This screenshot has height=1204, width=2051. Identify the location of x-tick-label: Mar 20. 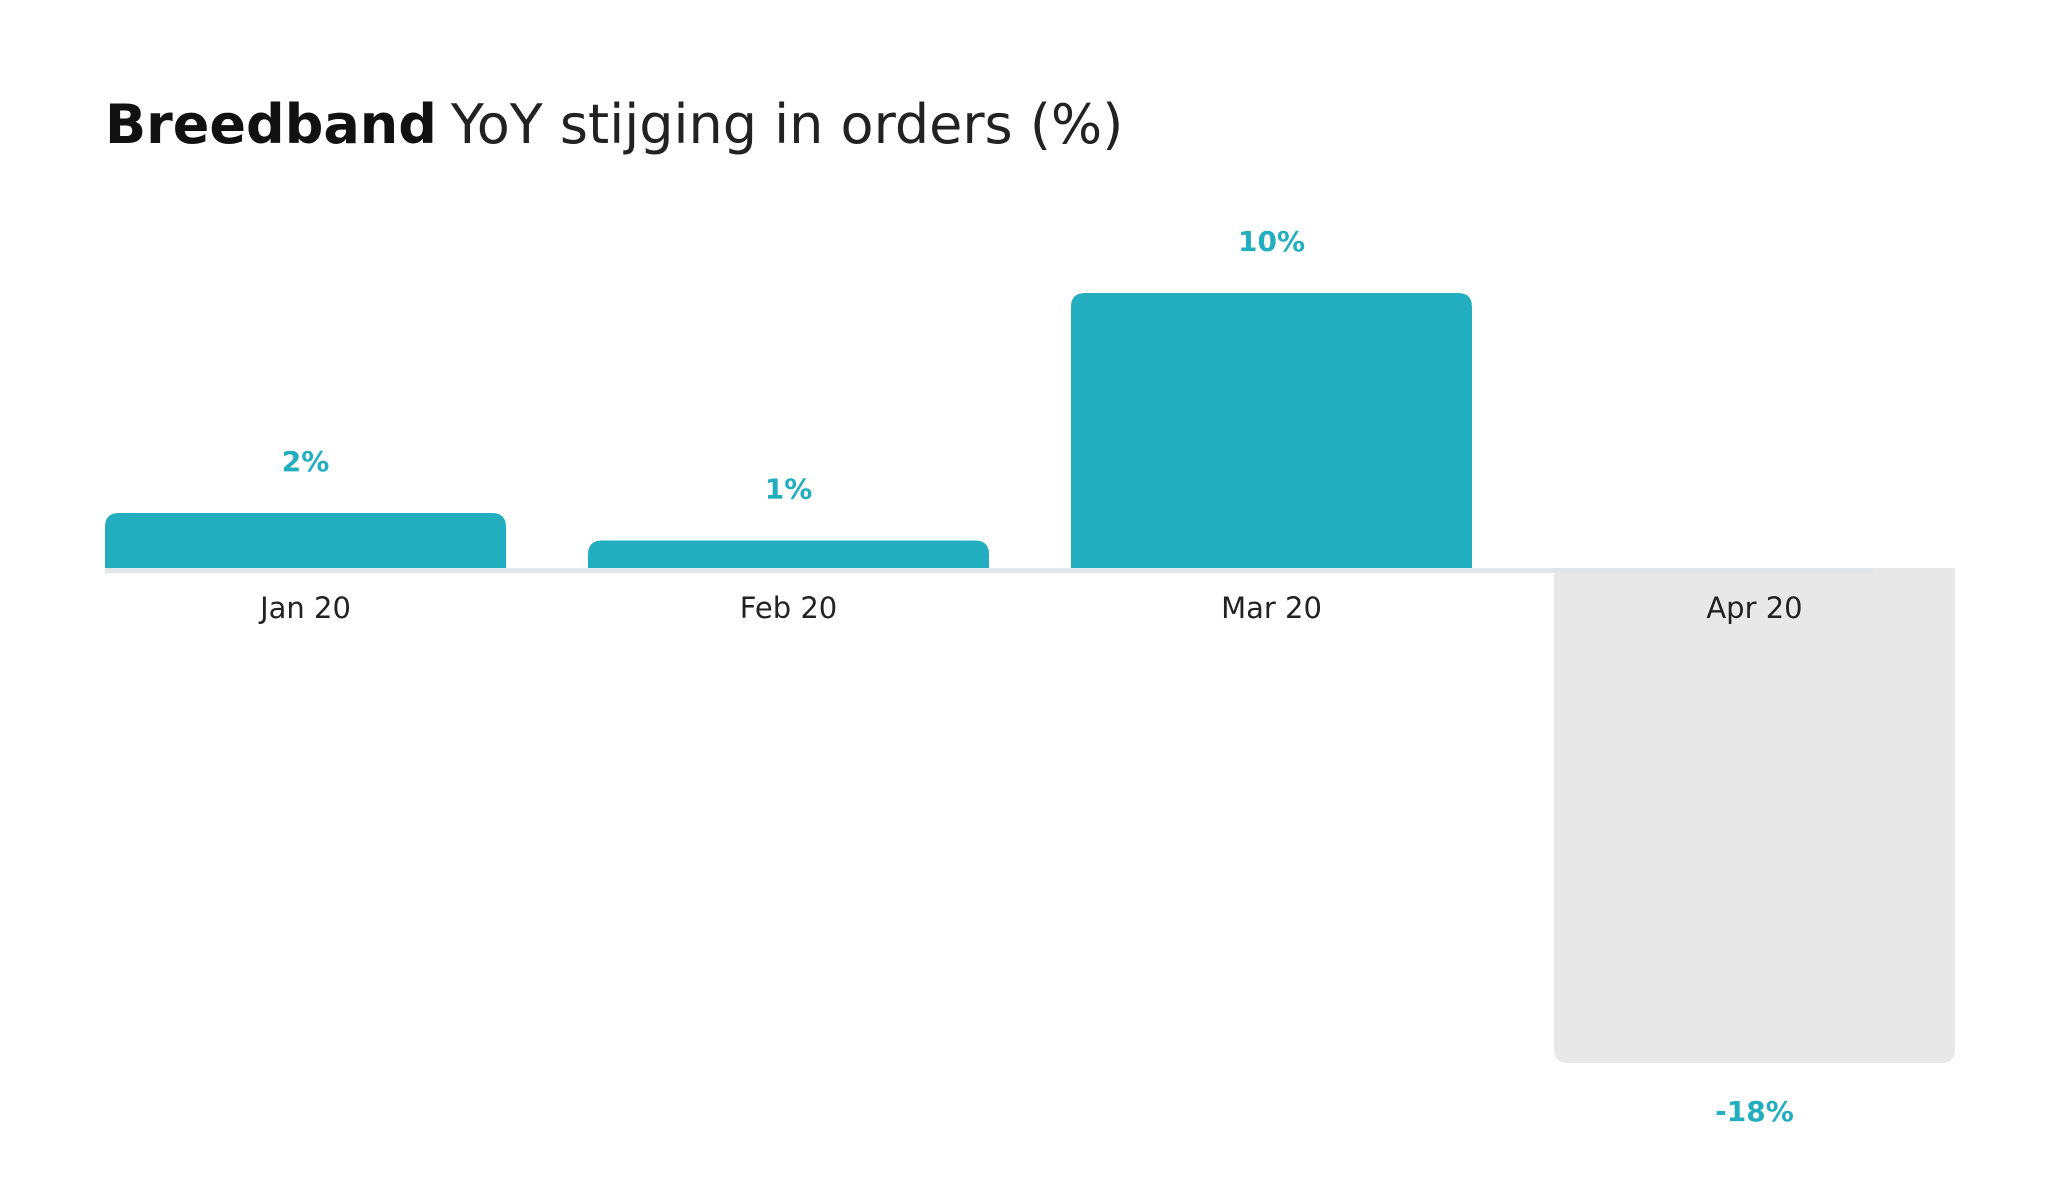
(1271, 608).